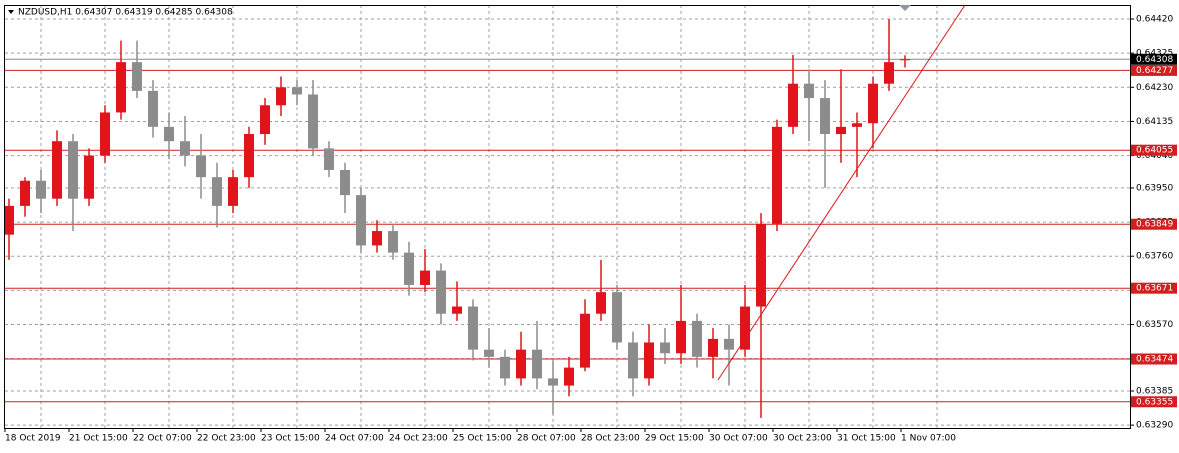 The width and height of the screenshot is (1179, 453). What do you see at coordinates (226, 439) in the screenshot?
I see `x-tick-label: 22 Oct 23:00` at bounding box center [226, 439].